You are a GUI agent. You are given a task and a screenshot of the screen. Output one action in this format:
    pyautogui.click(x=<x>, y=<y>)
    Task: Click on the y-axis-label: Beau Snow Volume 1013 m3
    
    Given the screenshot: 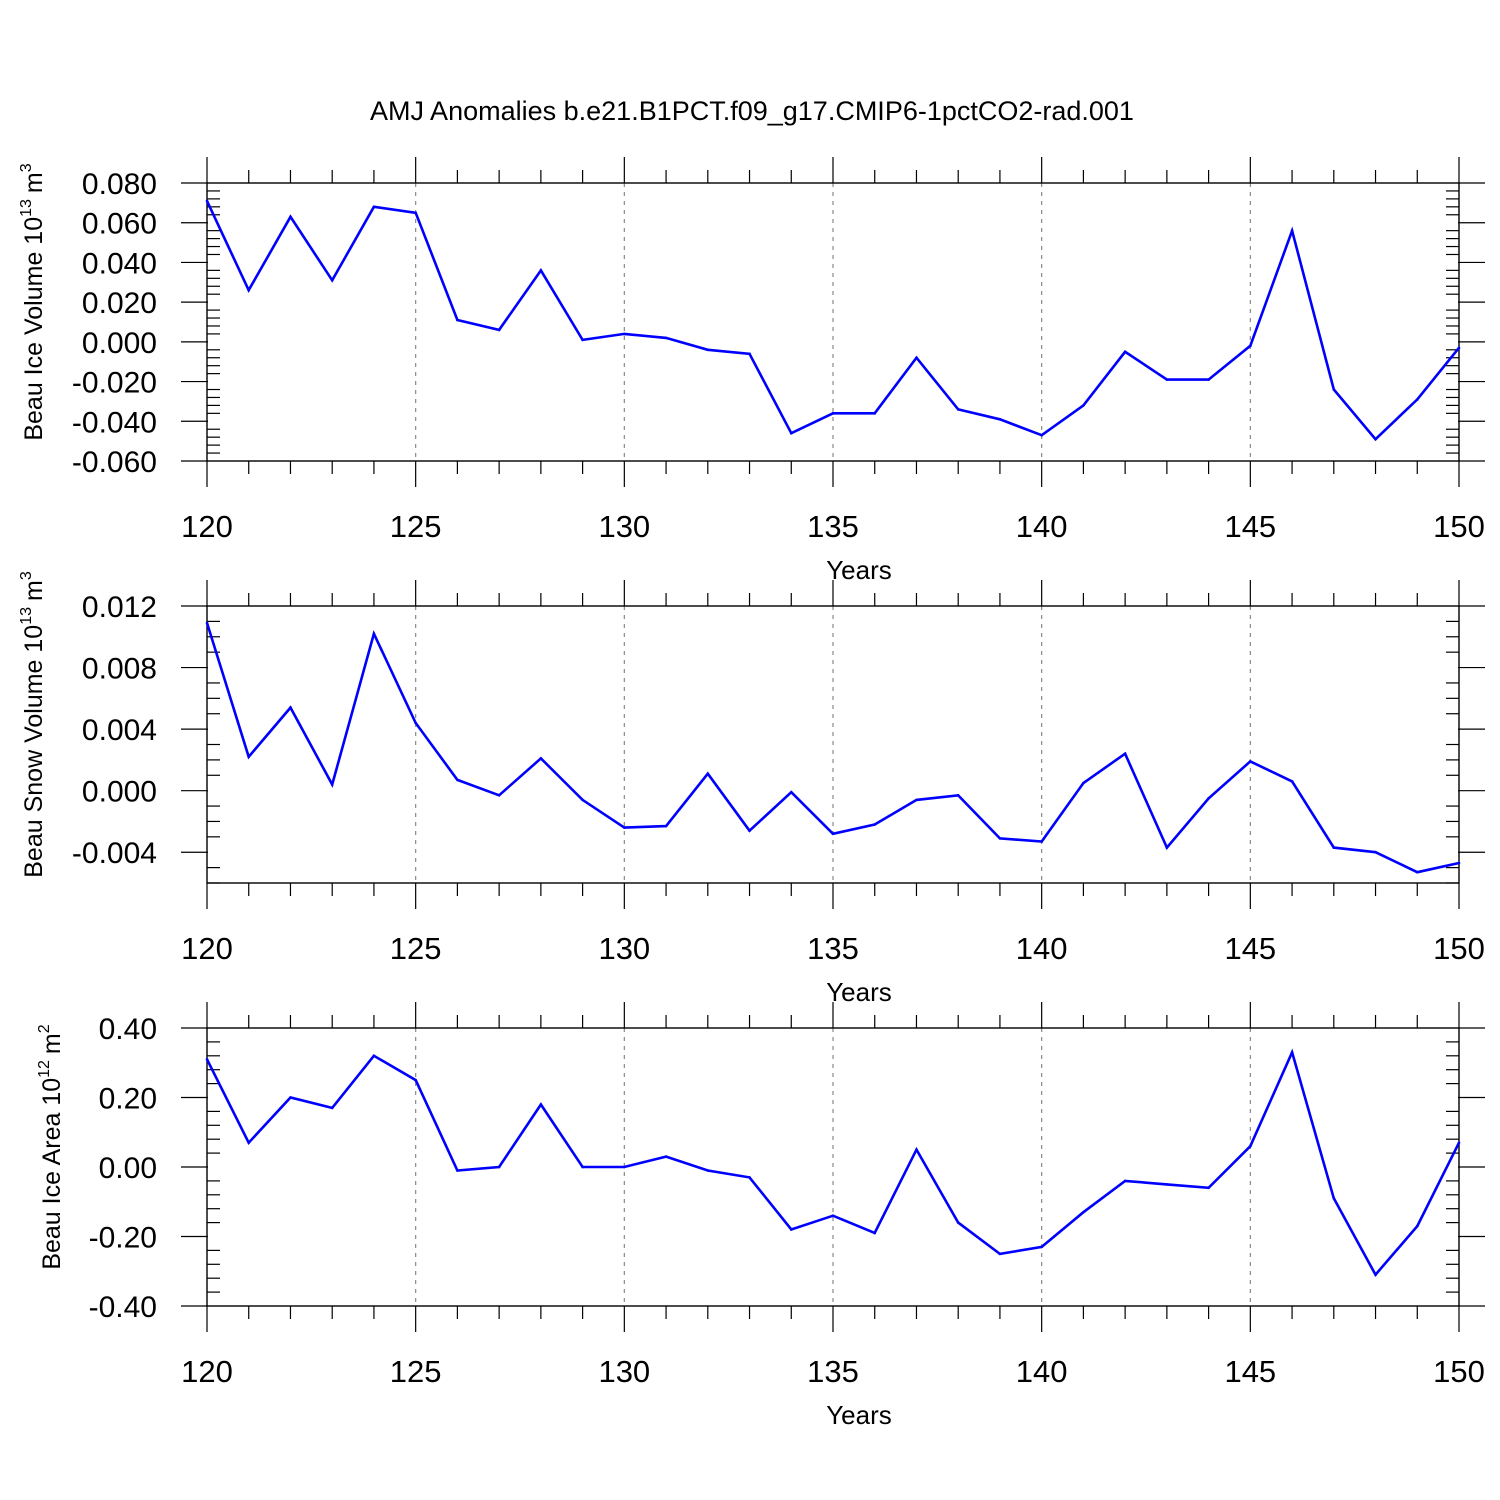 What is the action you would take?
    pyautogui.click(x=33, y=724)
    